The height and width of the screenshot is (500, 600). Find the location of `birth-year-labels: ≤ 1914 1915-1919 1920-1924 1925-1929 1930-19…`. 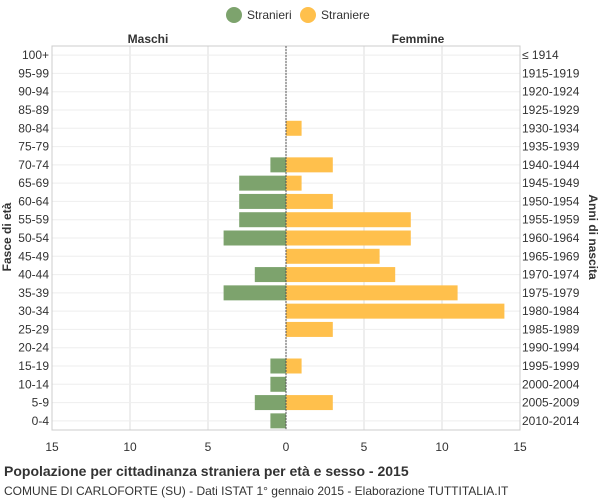

birth-year-labels: ≤ 1914 1915-1919 1920-1924 1925-1929 1930-19… is located at coordinates (551, 238).